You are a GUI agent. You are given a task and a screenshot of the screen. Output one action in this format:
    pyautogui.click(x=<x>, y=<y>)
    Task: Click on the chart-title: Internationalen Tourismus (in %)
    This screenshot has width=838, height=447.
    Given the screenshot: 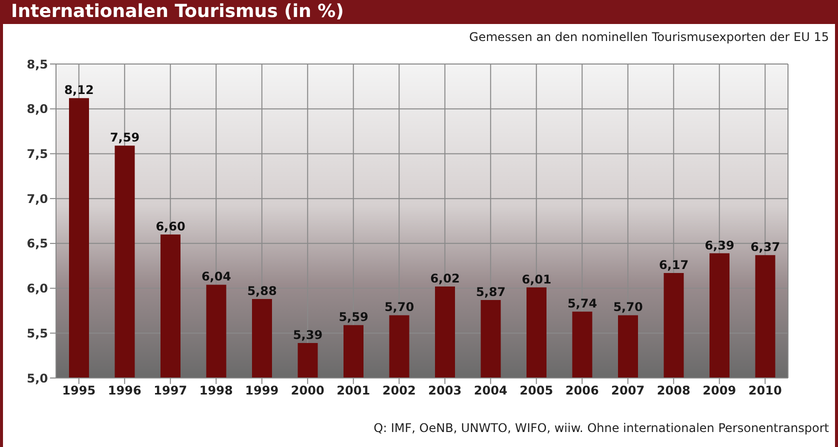 What is the action you would take?
    pyautogui.click(x=419, y=12)
    